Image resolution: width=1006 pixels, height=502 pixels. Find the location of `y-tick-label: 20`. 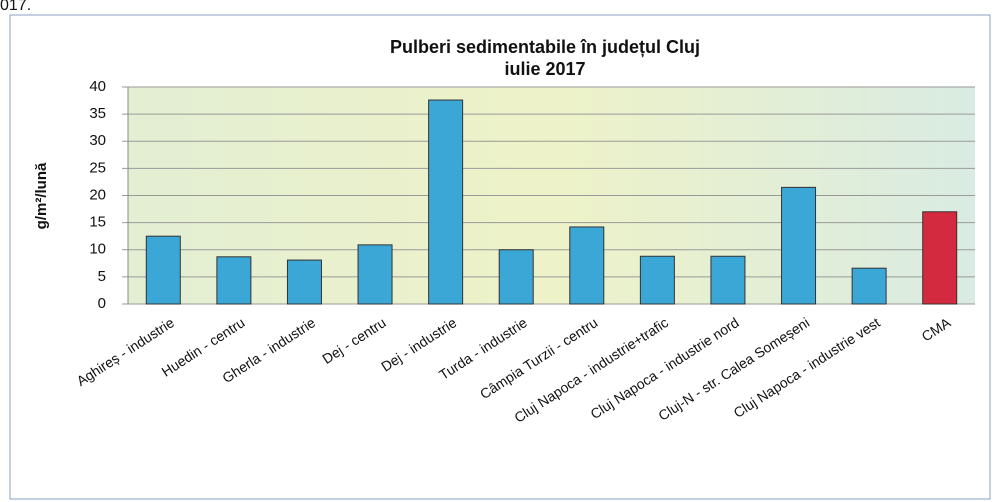

y-tick-label: 20 is located at coordinates (97, 194).